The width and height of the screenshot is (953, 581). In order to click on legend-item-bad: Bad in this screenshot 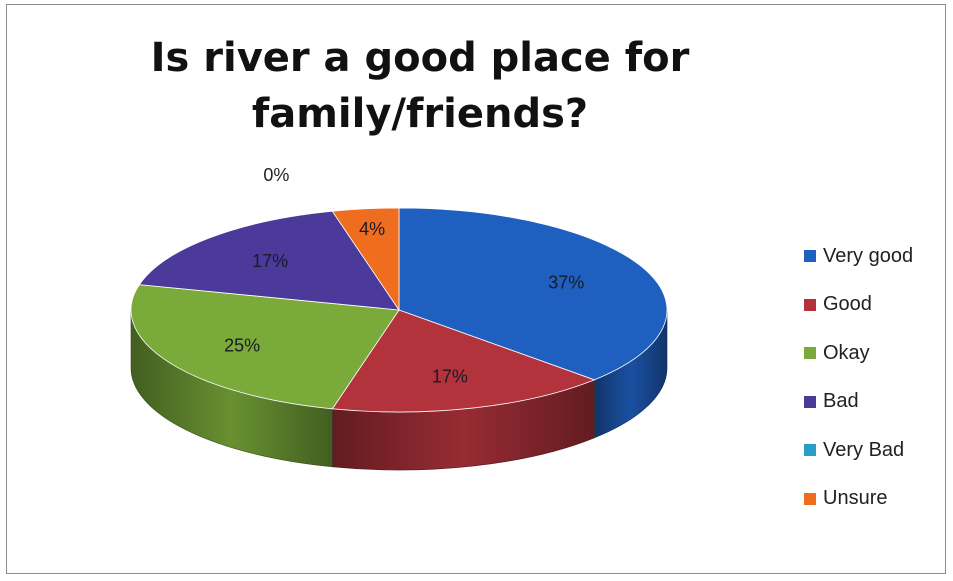, I will do `click(858, 402)`.